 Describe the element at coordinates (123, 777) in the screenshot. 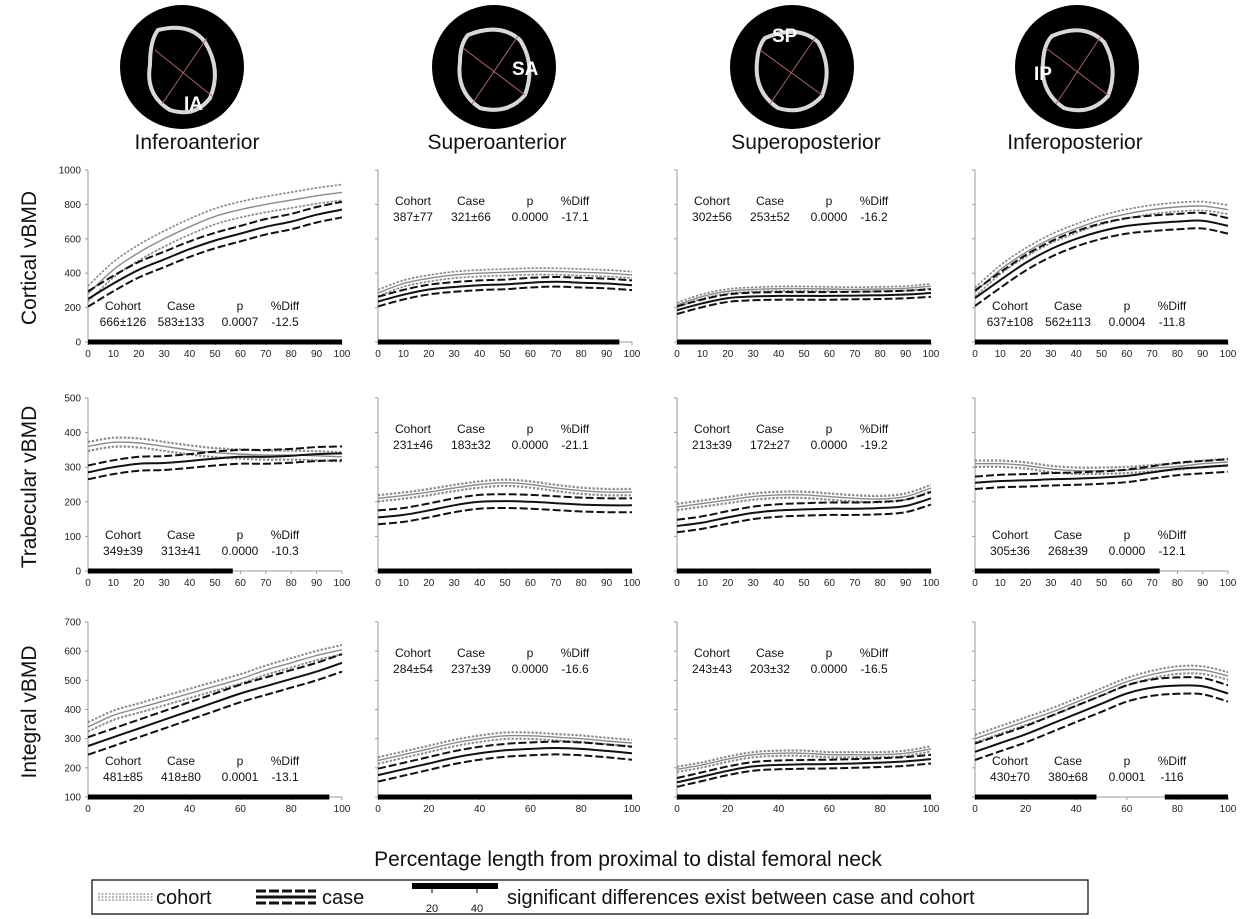

I see `stats-value-cohort: 481±85` at that location.